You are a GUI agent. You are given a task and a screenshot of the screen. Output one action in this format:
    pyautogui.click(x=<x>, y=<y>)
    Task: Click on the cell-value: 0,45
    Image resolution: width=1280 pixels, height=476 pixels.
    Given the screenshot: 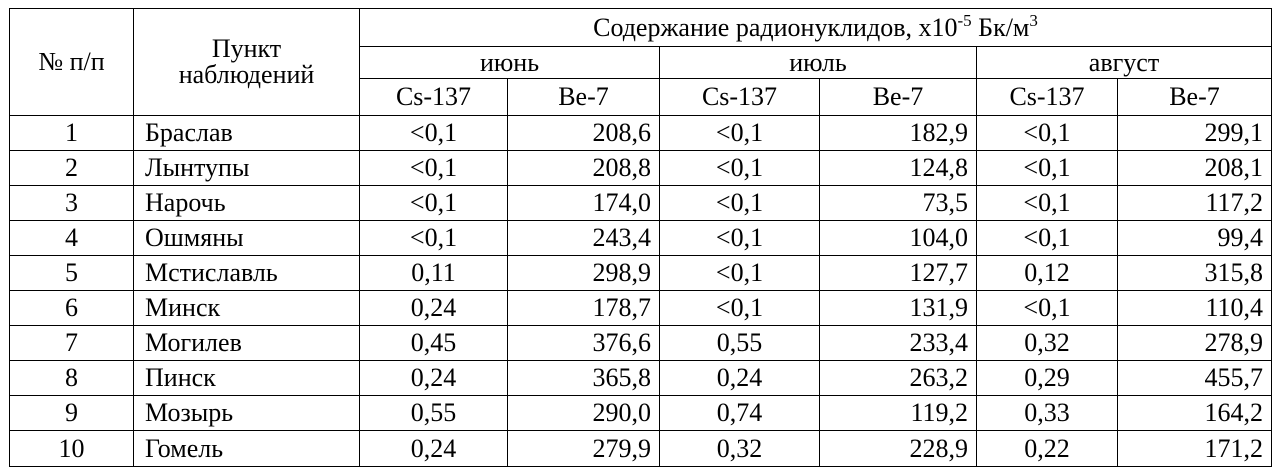 What is the action you would take?
    pyautogui.click(x=433, y=343)
    